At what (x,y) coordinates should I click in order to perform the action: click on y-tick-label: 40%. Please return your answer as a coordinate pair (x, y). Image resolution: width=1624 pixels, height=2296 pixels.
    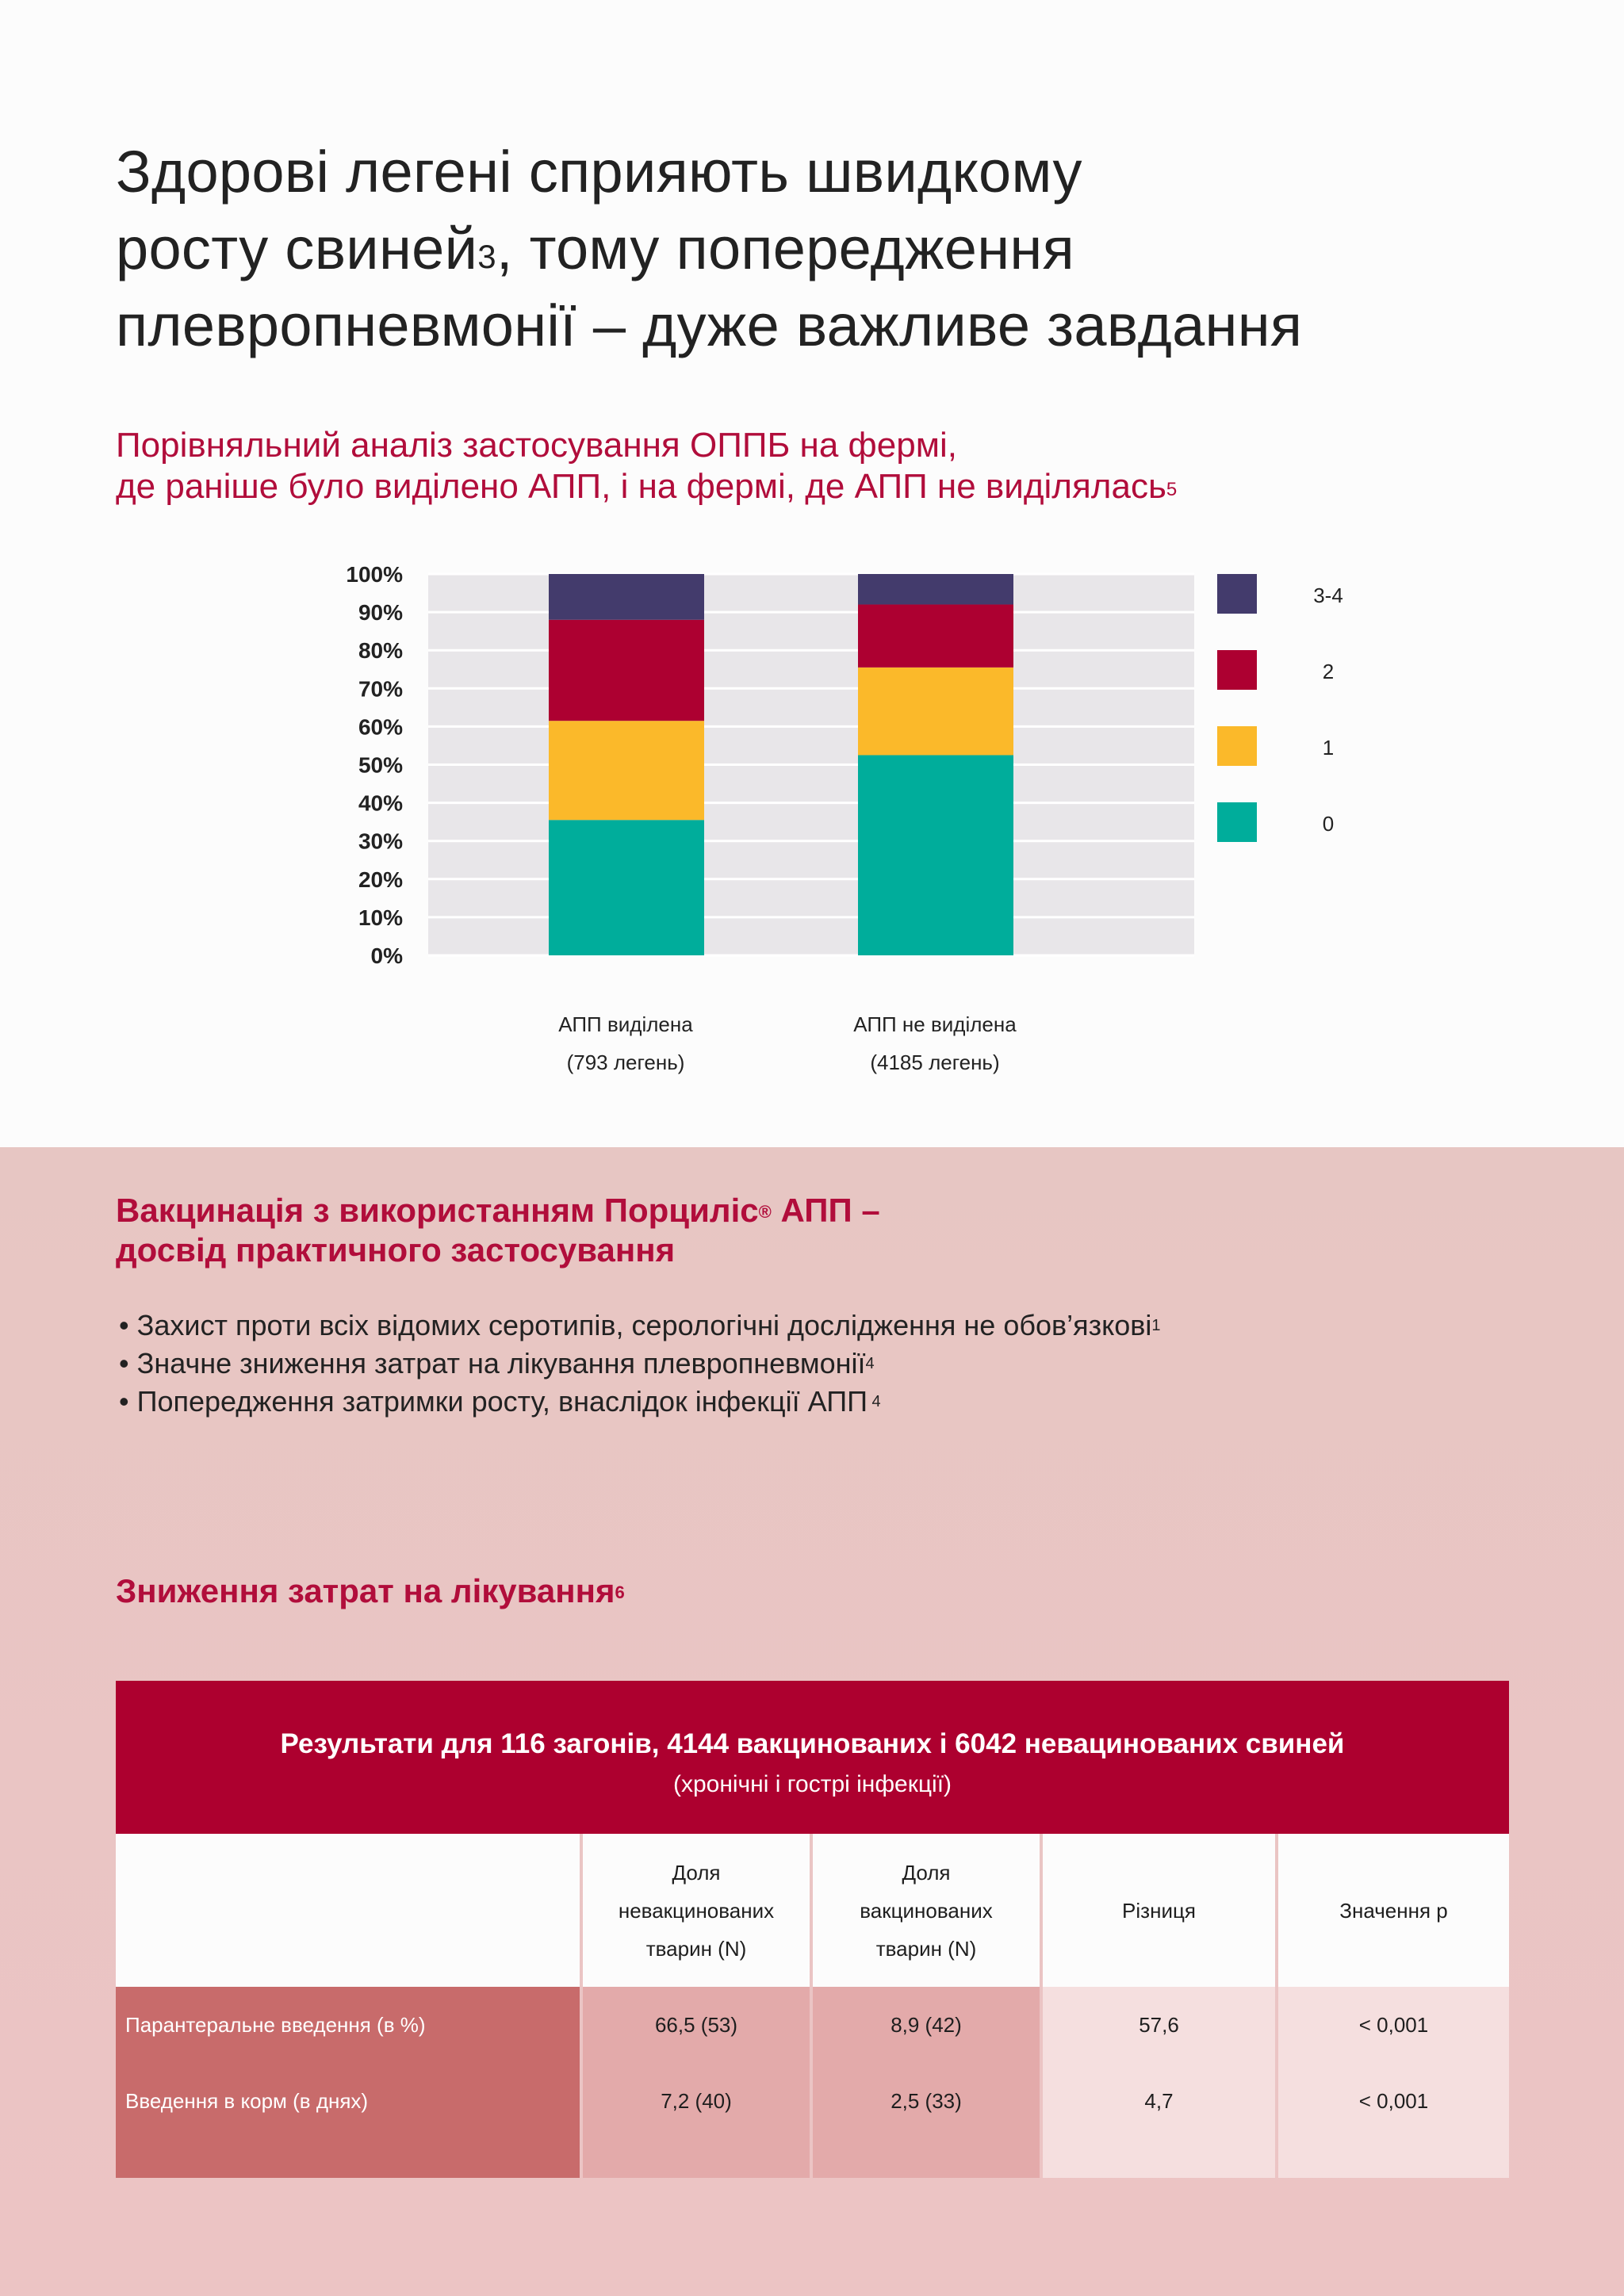
    Looking at the image, I should click on (380, 804).